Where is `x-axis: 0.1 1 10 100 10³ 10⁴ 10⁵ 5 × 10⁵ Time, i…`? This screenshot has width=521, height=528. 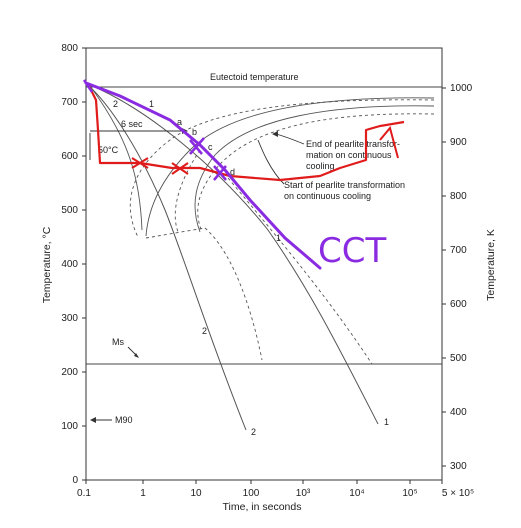 x-axis: 0.1 1 10 100 10³ 10⁴ 10⁵ 5 × 10⁵ Time, i… is located at coordinates (275, 496).